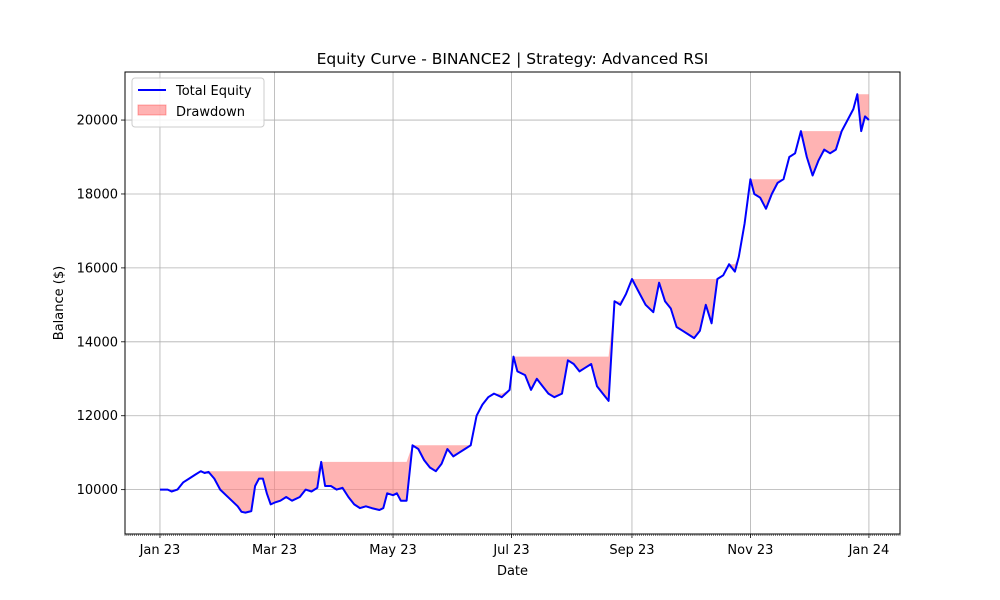 This screenshot has width=1000, height=600. What do you see at coordinates (210, 112) in the screenshot?
I see `legend-drawdown-label: Drawdown` at bounding box center [210, 112].